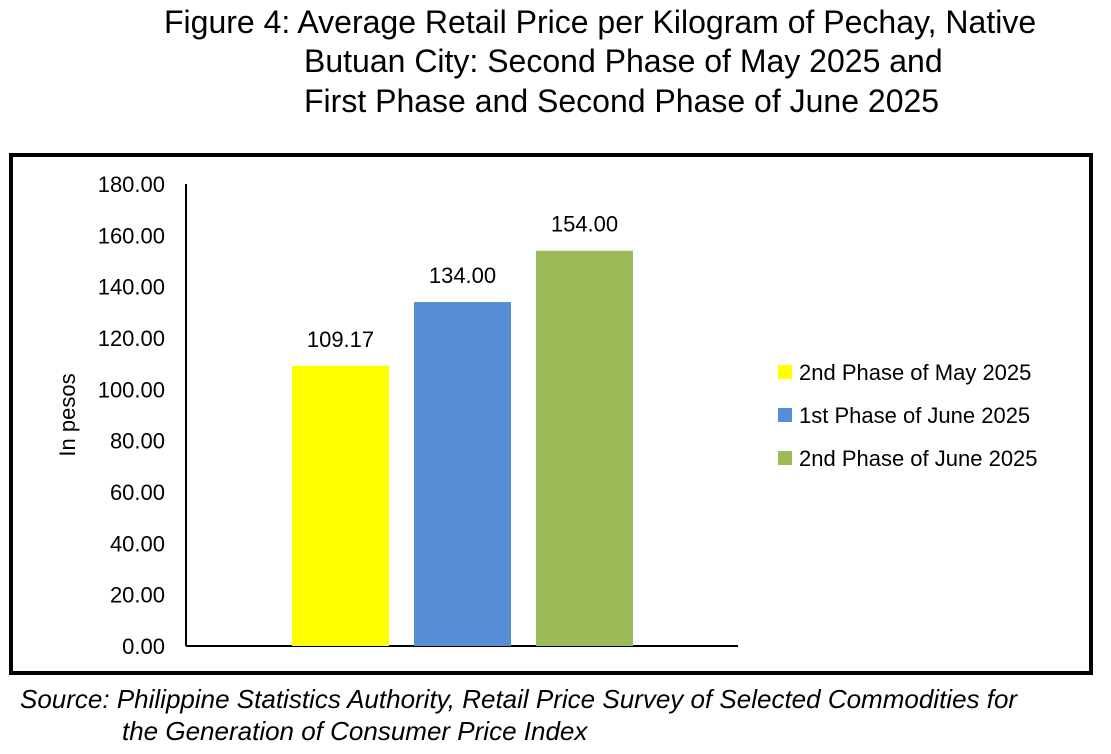 This screenshot has width=1111, height=754. I want to click on y-tick-label: 160.00, so click(131, 235).